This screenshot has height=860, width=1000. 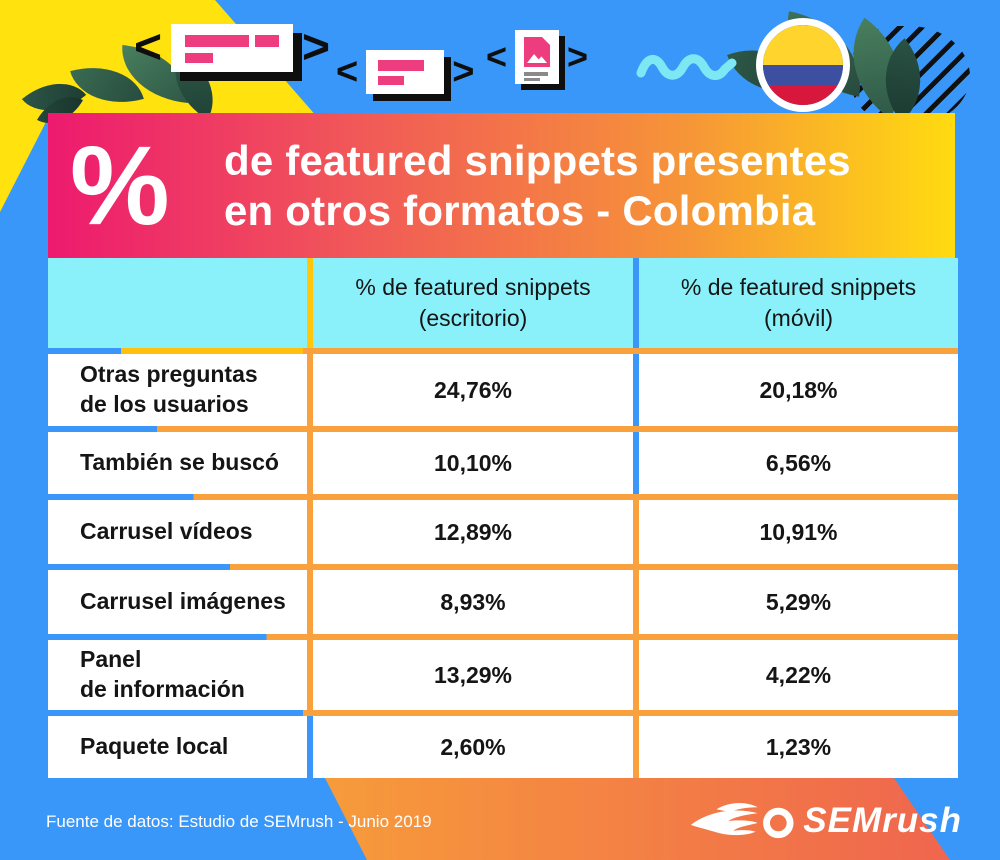 I want to click on table-row: Carrusel vídeos 12,89% 10,91%, so click(x=503, y=532).